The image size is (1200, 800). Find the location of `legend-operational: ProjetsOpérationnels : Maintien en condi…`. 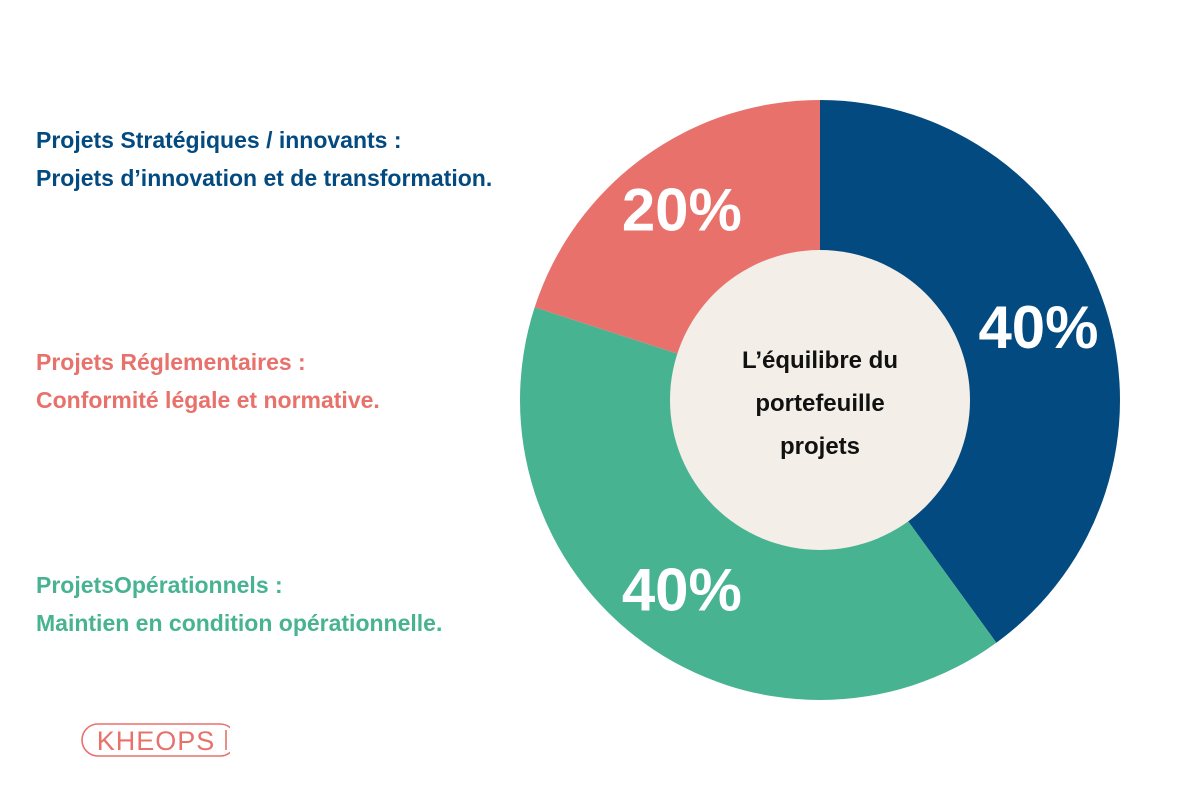

legend-operational: ProjetsOpérationnels : Maintien en condi… is located at coordinates (239, 604).